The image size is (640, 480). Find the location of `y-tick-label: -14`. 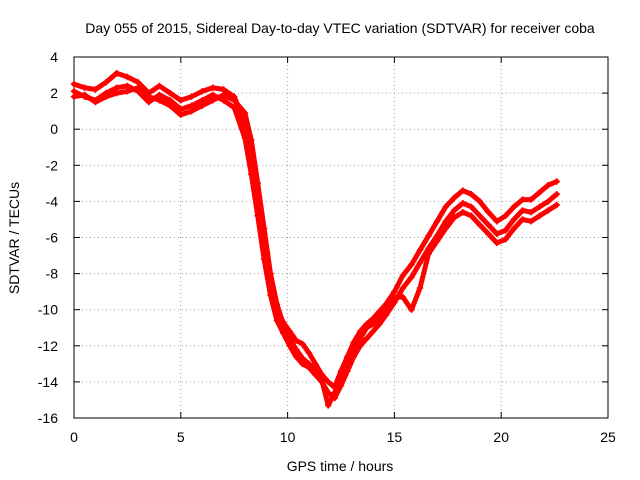

y-tick-label: -14 is located at coordinates (48, 382).